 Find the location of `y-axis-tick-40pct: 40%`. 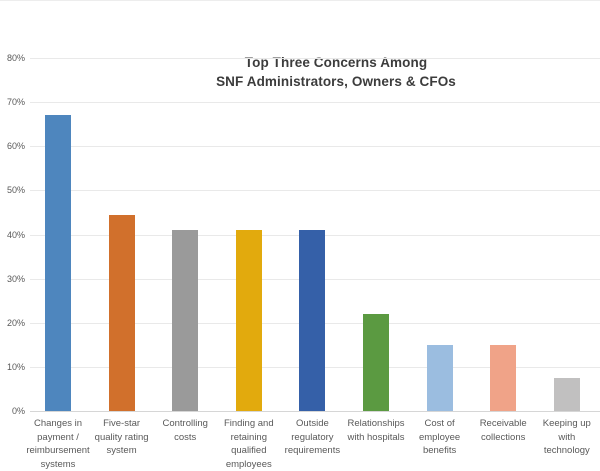

y-axis-tick-40pct: 40% is located at coordinates (15, 234).